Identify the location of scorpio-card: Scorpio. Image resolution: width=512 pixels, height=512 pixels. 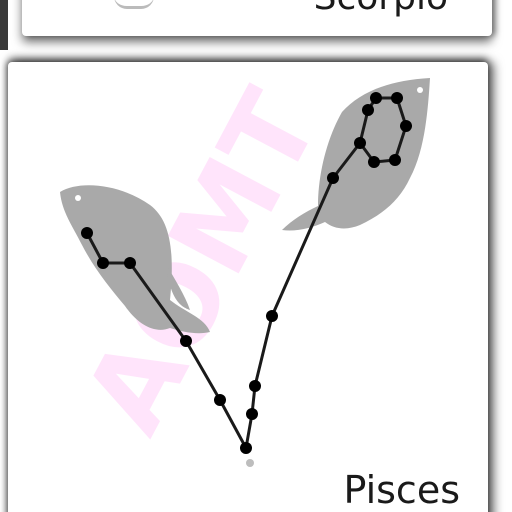
(257, 18).